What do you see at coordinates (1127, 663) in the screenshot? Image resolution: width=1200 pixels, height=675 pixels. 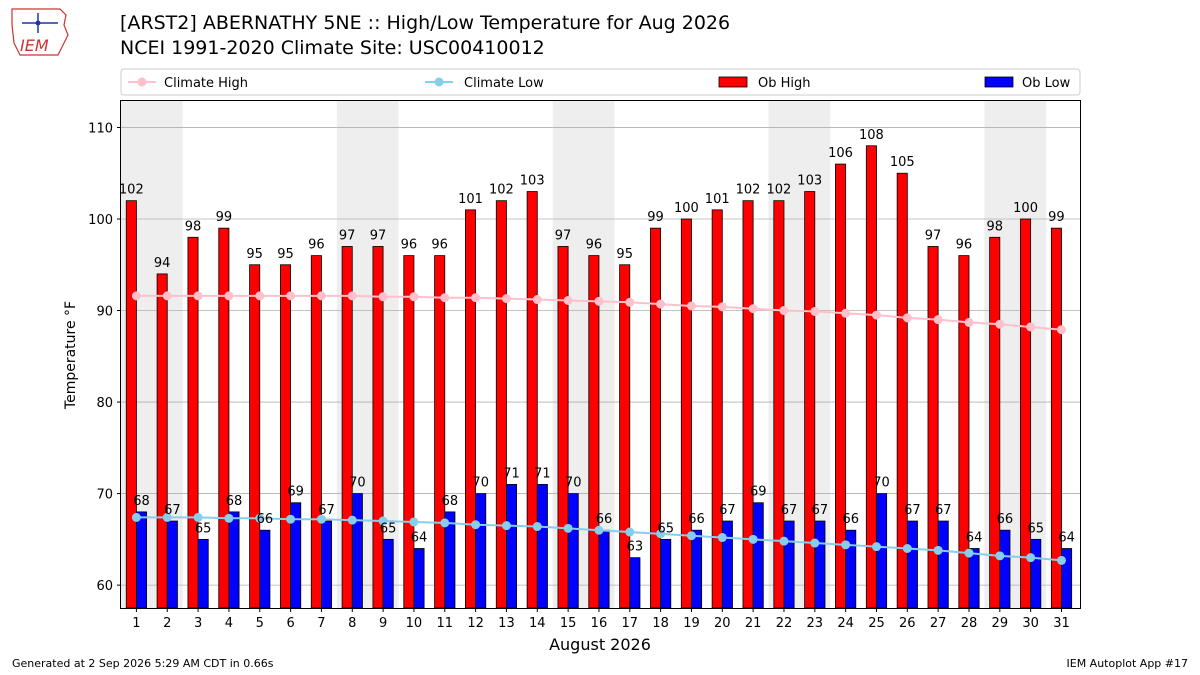 I see `app-credit: IEM Autoplot App #17` at bounding box center [1127, 663].